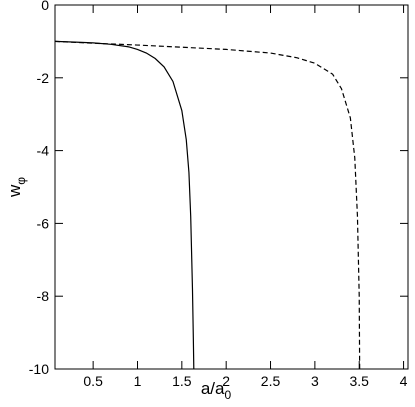 This screenshot has height=407, width=415. I want to click on x-tick-label: 1, so click(138, 381).